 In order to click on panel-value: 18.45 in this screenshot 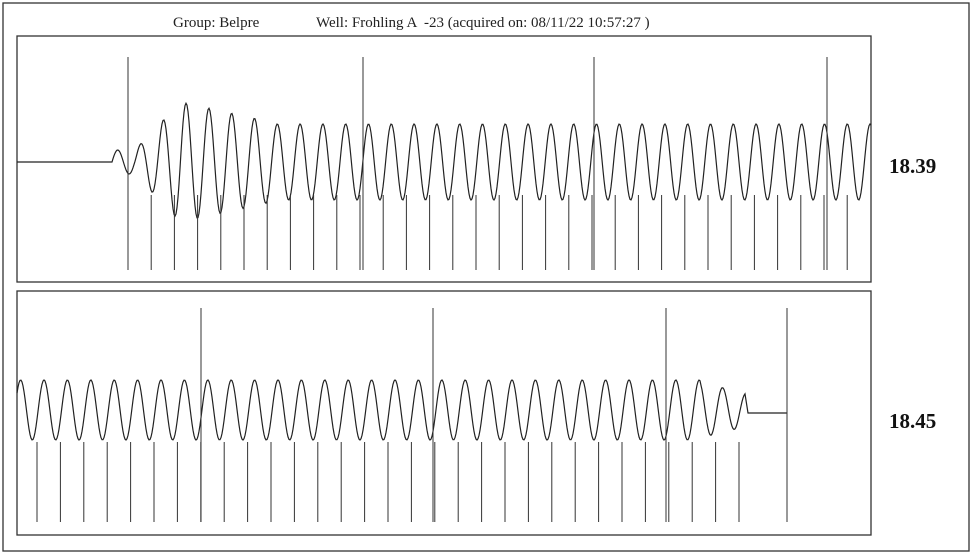, I will do `click(912, 421)`.